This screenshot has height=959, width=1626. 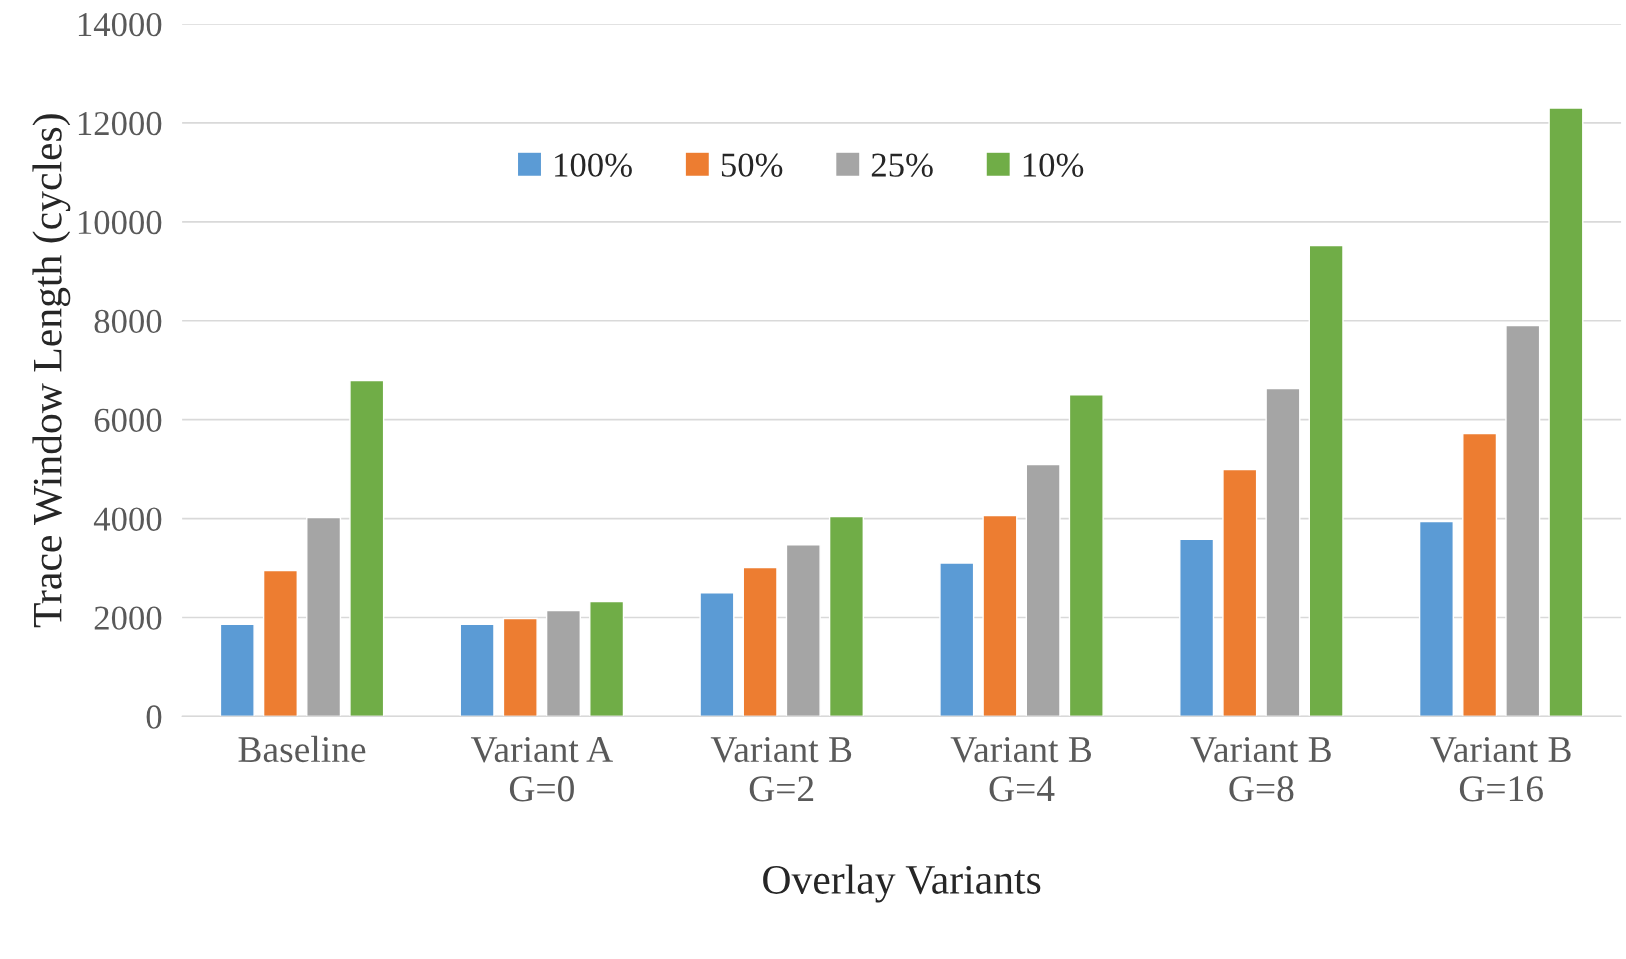 I want to click on x-tick-label: Variant B G=8, so click(x=1260, y=769).